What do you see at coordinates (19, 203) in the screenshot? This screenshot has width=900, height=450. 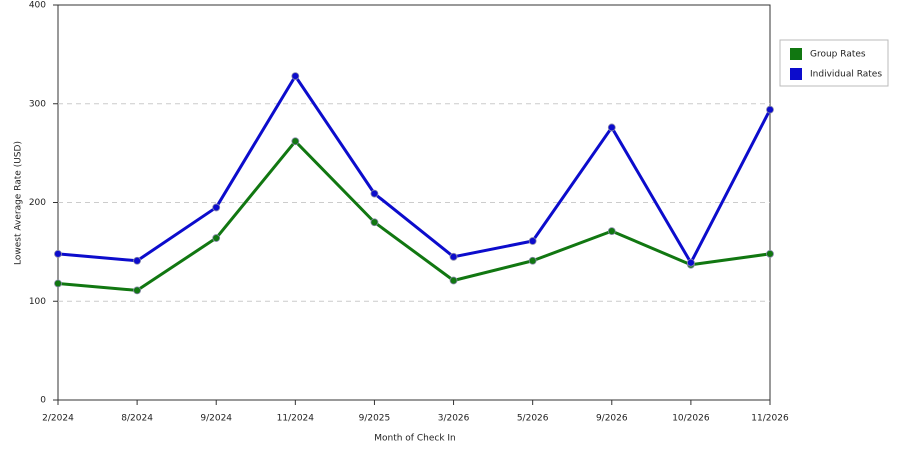 I see `y-axis-label: Lowest Average Rate (USD)` at bounding box center [19, 203].